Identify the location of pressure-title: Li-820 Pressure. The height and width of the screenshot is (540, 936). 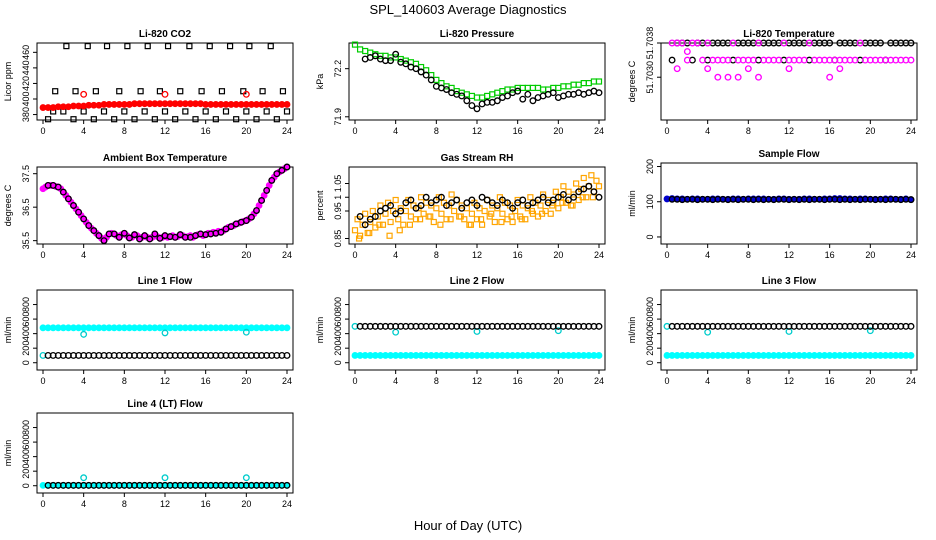
(477, 34).